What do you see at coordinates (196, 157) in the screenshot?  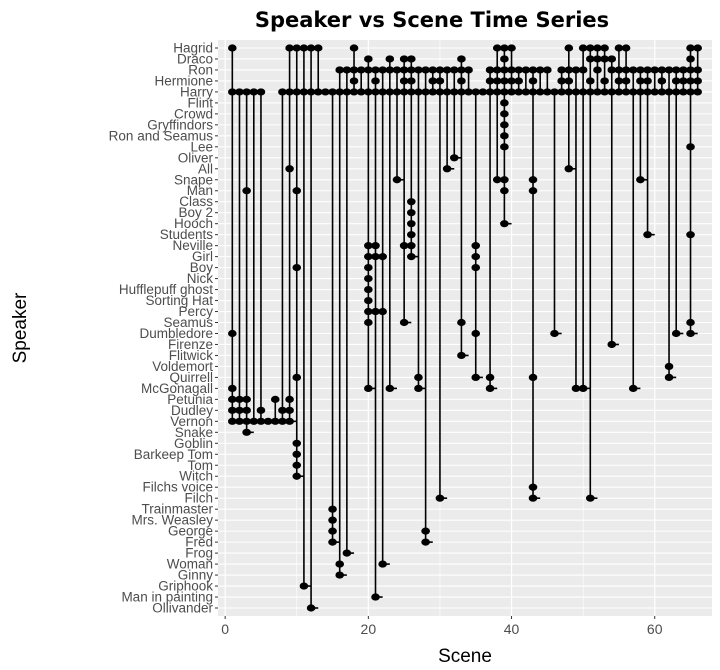 I see `y-tick-label: Oliver` at bounding box center [196, 157].